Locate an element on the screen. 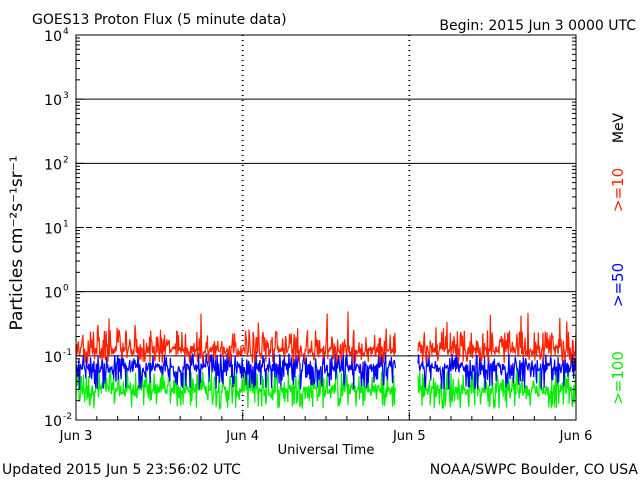 This screenshot has width=640, height=480. legend-label: >=10 is located at coordinates (618, 190).